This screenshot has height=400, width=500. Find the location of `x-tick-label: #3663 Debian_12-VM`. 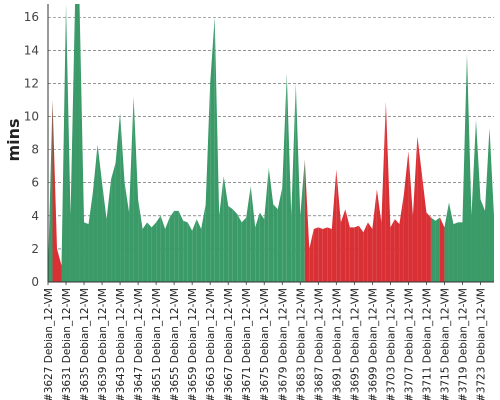

x-tick-label: #3663 Debian_12-VM is located at coordinates (211, 344).